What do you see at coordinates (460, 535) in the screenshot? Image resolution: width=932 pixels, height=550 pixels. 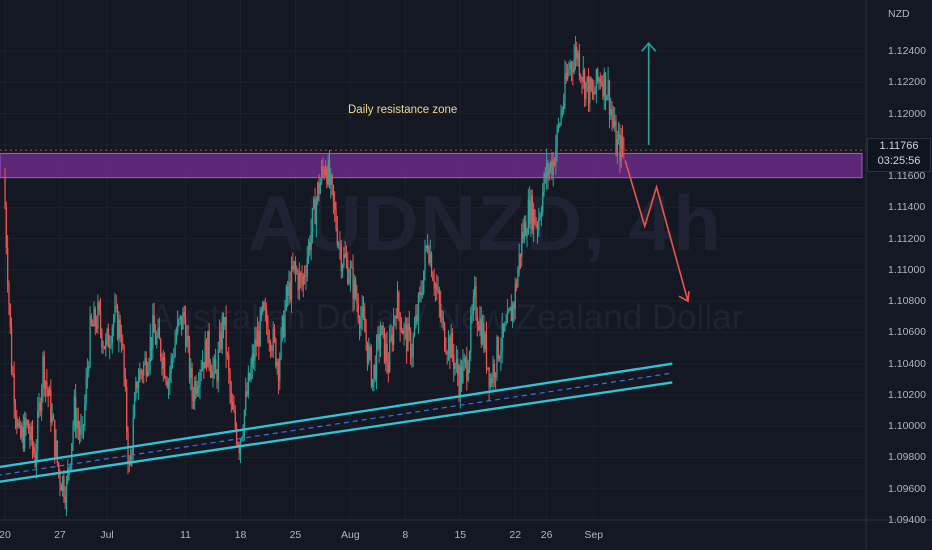 I see `time-tick-label: 15` at bounding box center [460, 535].